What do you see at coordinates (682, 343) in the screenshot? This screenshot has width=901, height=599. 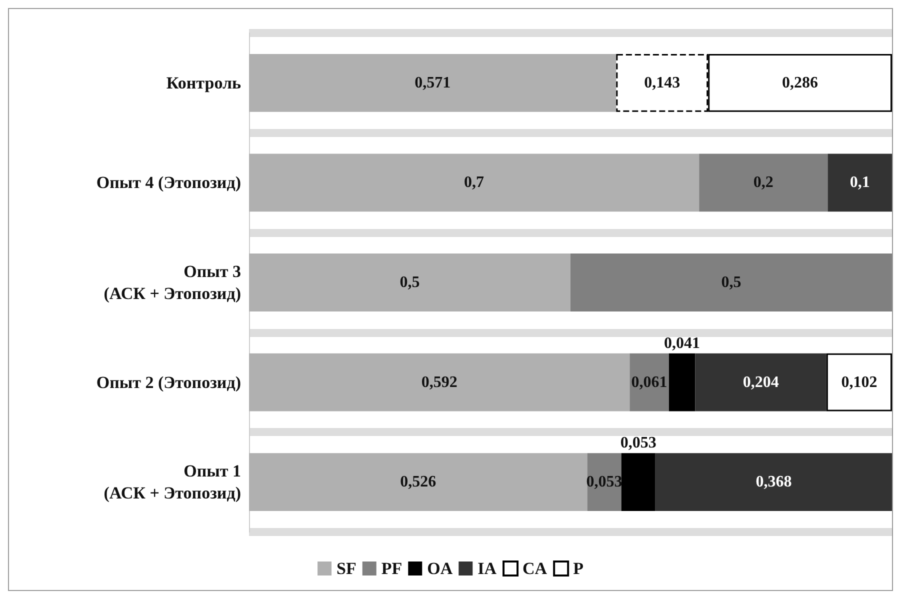 I see `data-label: 0,041` at bounding box center [682, 343].